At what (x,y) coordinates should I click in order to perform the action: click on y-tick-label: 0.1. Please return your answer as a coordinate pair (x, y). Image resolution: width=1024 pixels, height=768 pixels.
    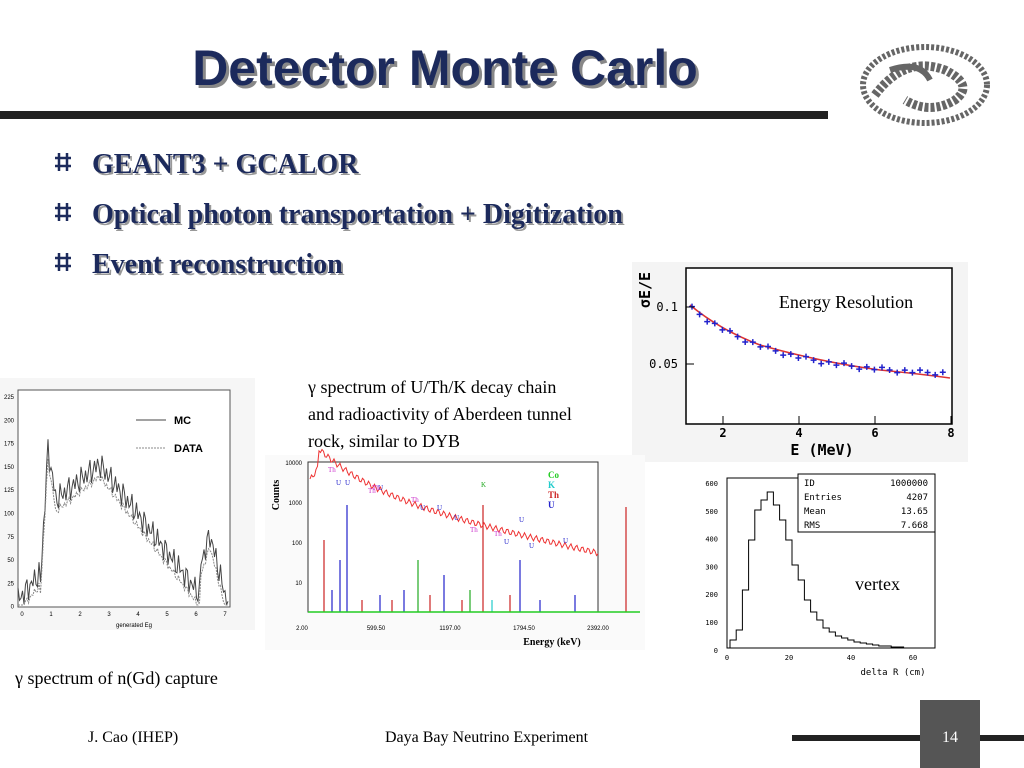
    Looking at the image, I should click on (667, 307).